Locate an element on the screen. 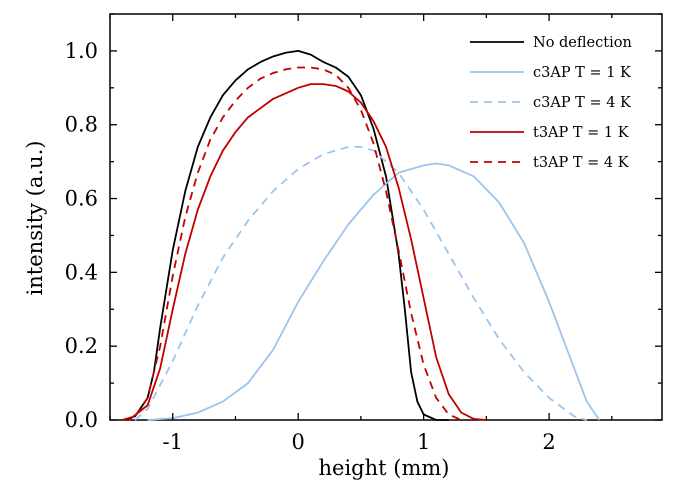 The width and height of the screenshot is (681, 488). y-tick-label: 0.2 is located at coordinates (81, 346).